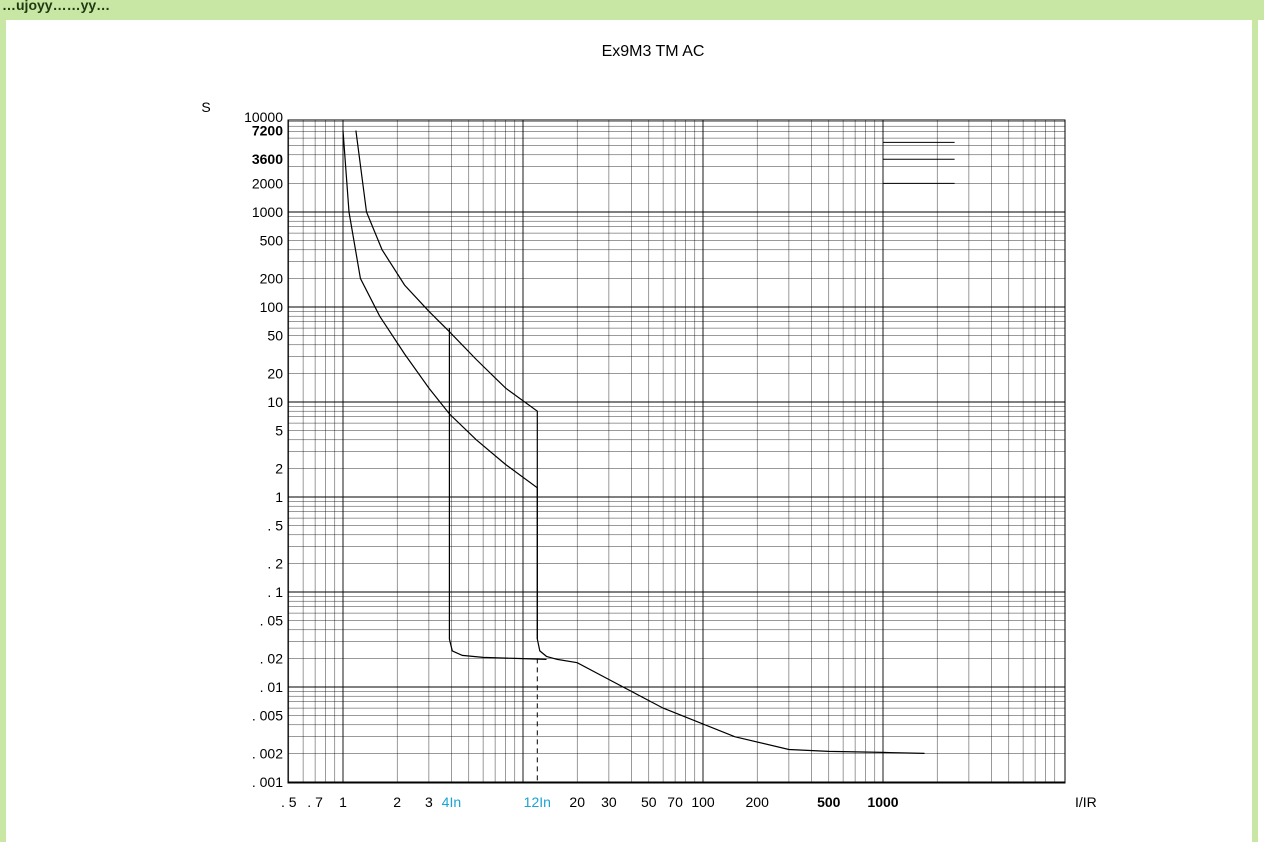 Image resolution: width=1264 pixels, height=842 pixels. Describe the element at coordinates (267, 782) in the screenshot. I see `y-tick-label: . 001` at that location.